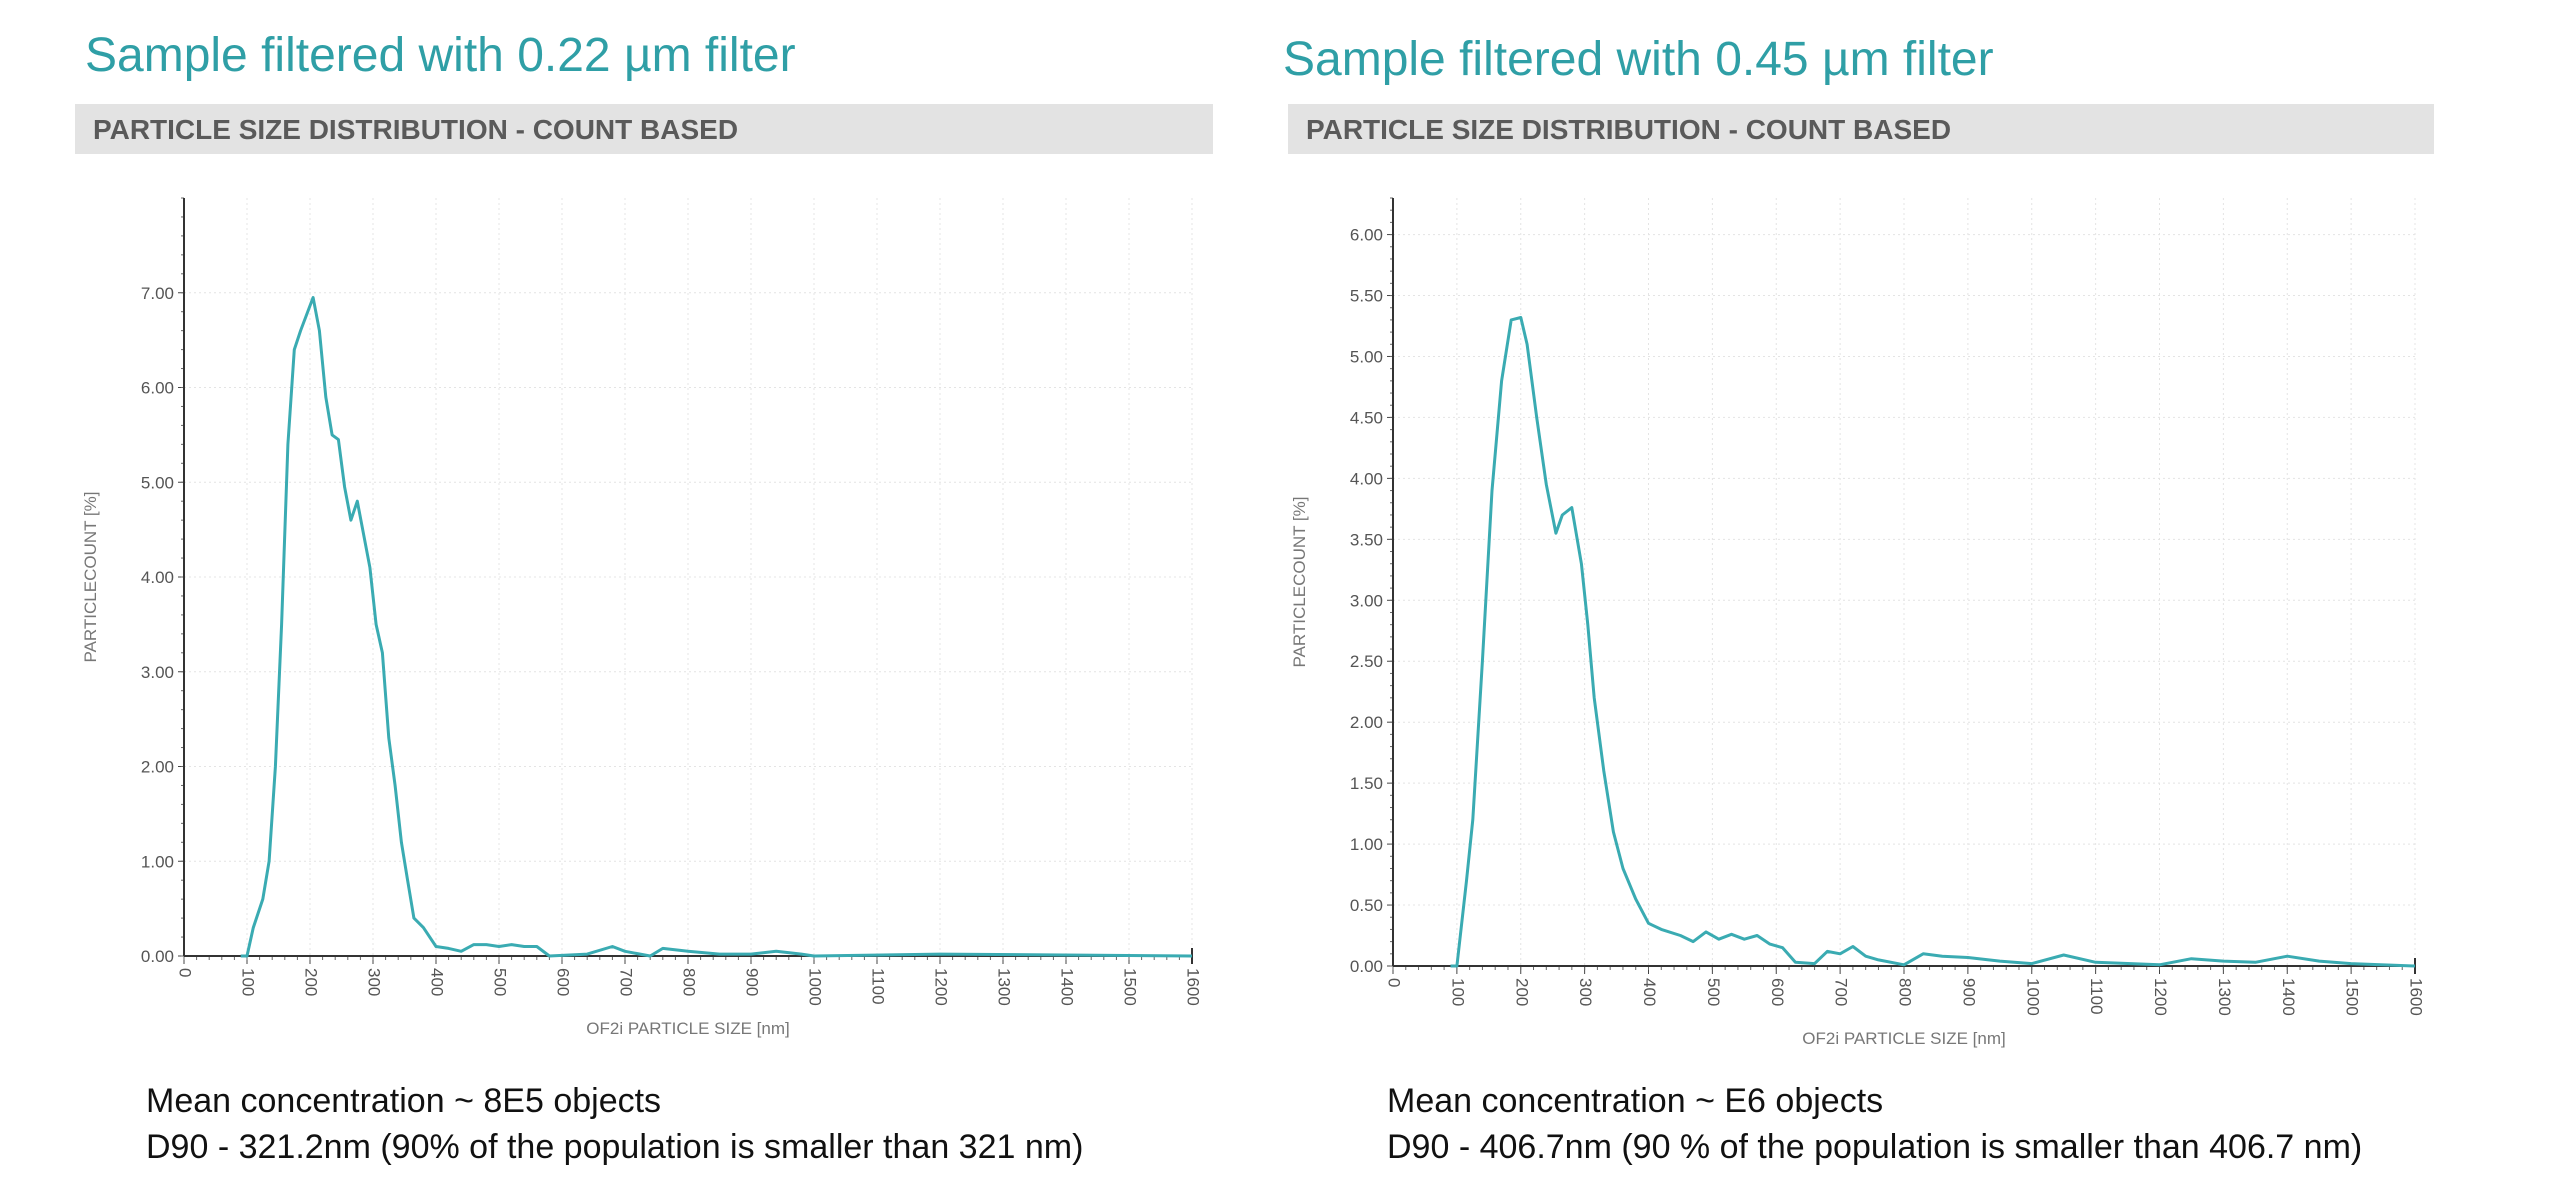  I want to click on panel-2-header: PARTICLE SIZE DISTRIBUTION - COUNT BASED, so click(1629, 129).